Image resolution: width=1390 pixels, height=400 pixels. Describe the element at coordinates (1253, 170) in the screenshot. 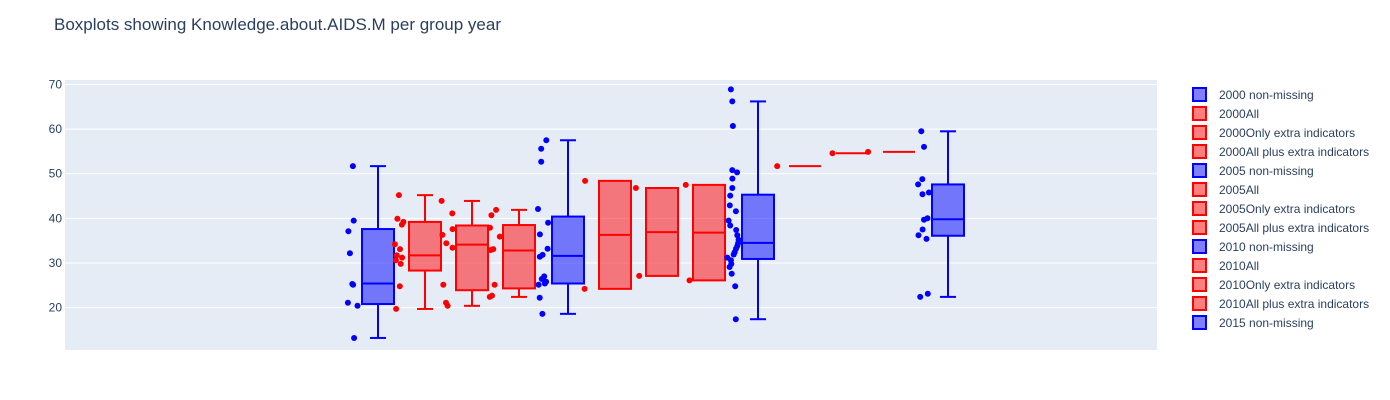

I see `legend-item: 2005 non-missing` at that location.